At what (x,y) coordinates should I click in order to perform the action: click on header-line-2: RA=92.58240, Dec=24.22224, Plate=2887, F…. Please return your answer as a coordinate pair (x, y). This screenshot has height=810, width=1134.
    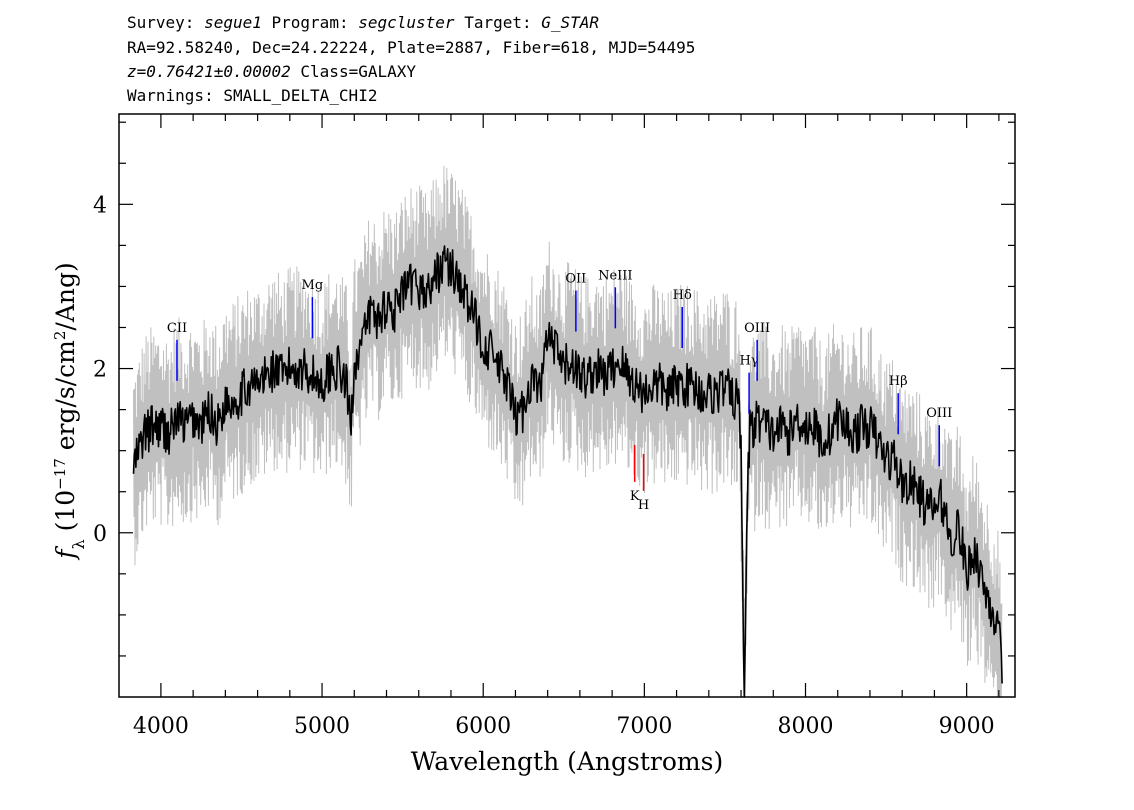
    Looking at the image, I should click on (411, 47).